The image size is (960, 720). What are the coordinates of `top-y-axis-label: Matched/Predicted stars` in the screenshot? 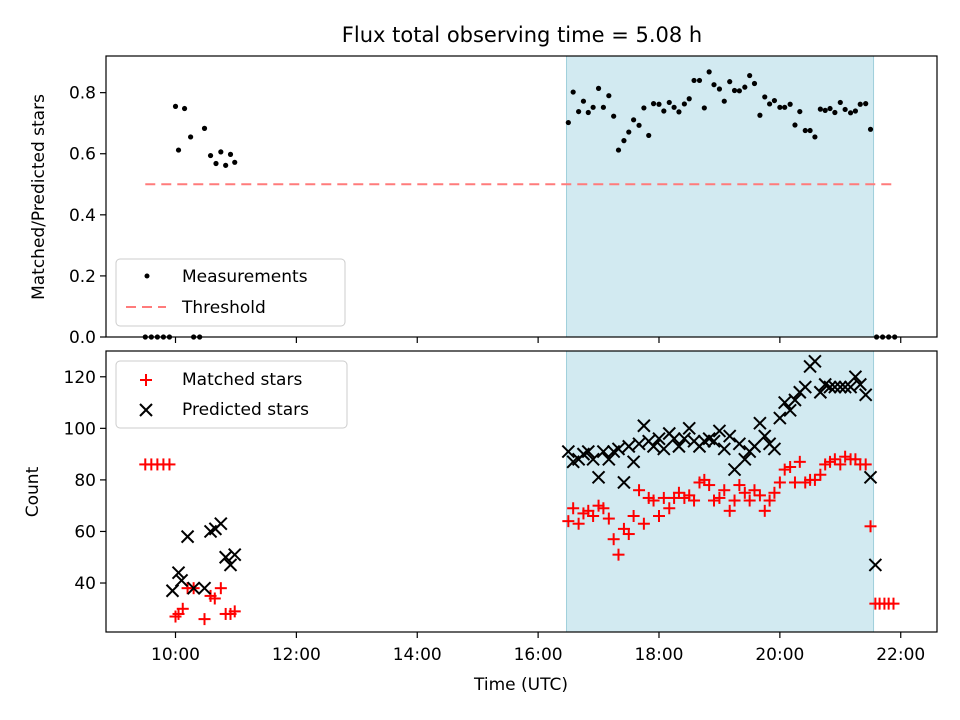 It's located at (39, 197).